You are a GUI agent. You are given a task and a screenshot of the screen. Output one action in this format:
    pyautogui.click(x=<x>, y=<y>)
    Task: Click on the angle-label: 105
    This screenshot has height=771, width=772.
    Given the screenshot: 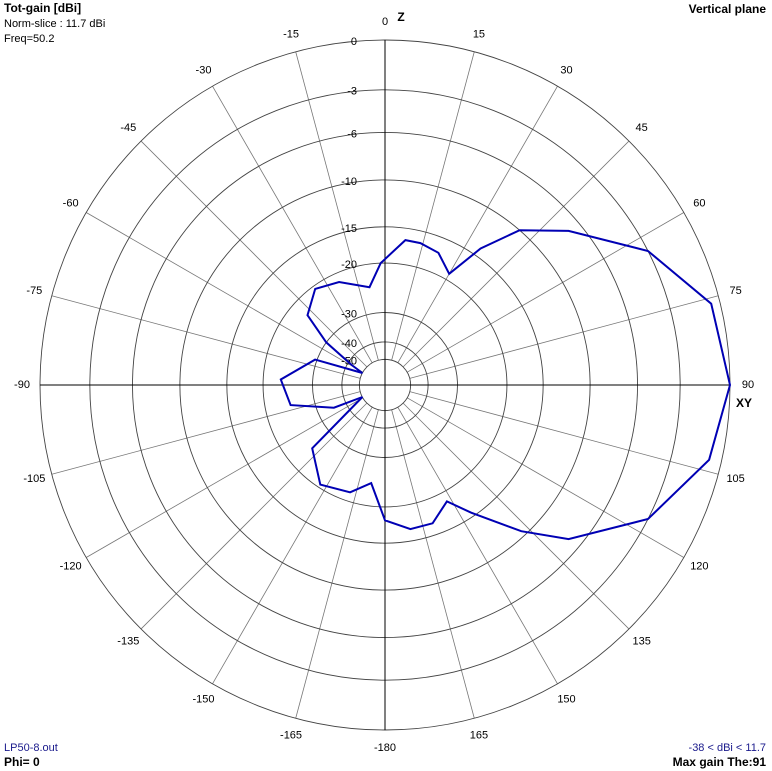 What is the action you would take?
    pyautogui.click(x=735, y=479)
    